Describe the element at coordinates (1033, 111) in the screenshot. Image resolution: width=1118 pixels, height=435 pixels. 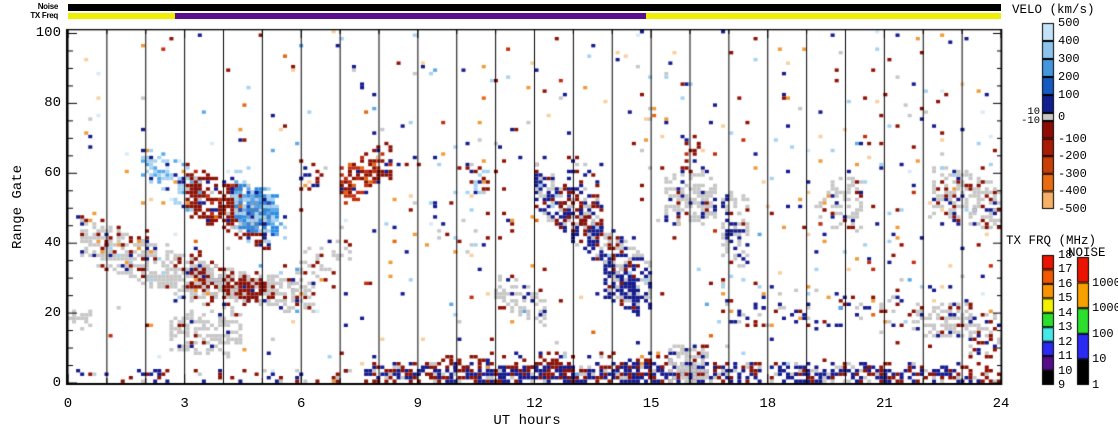
I see `velo-zero-band-label: 10` at that location.